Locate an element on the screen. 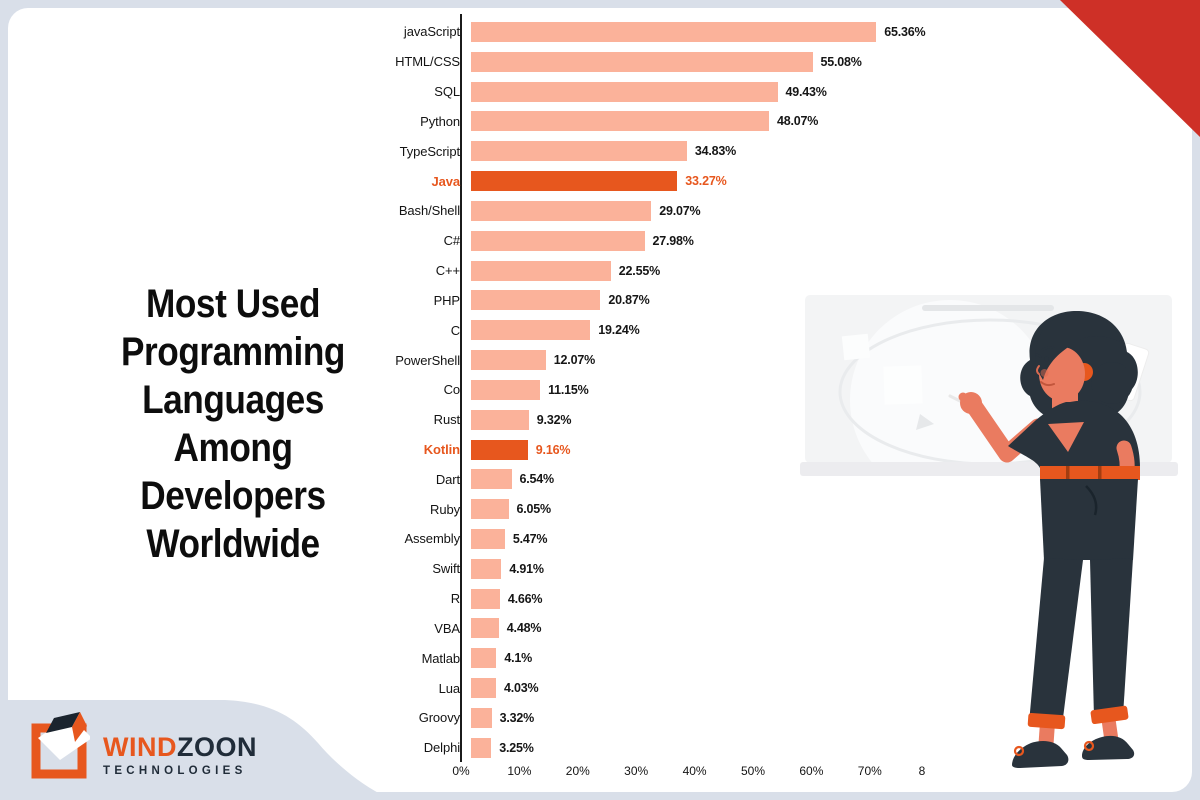 This screenshot has height=800, width=1200. bar-category-label: VBA is located at coordinates (447, 628).